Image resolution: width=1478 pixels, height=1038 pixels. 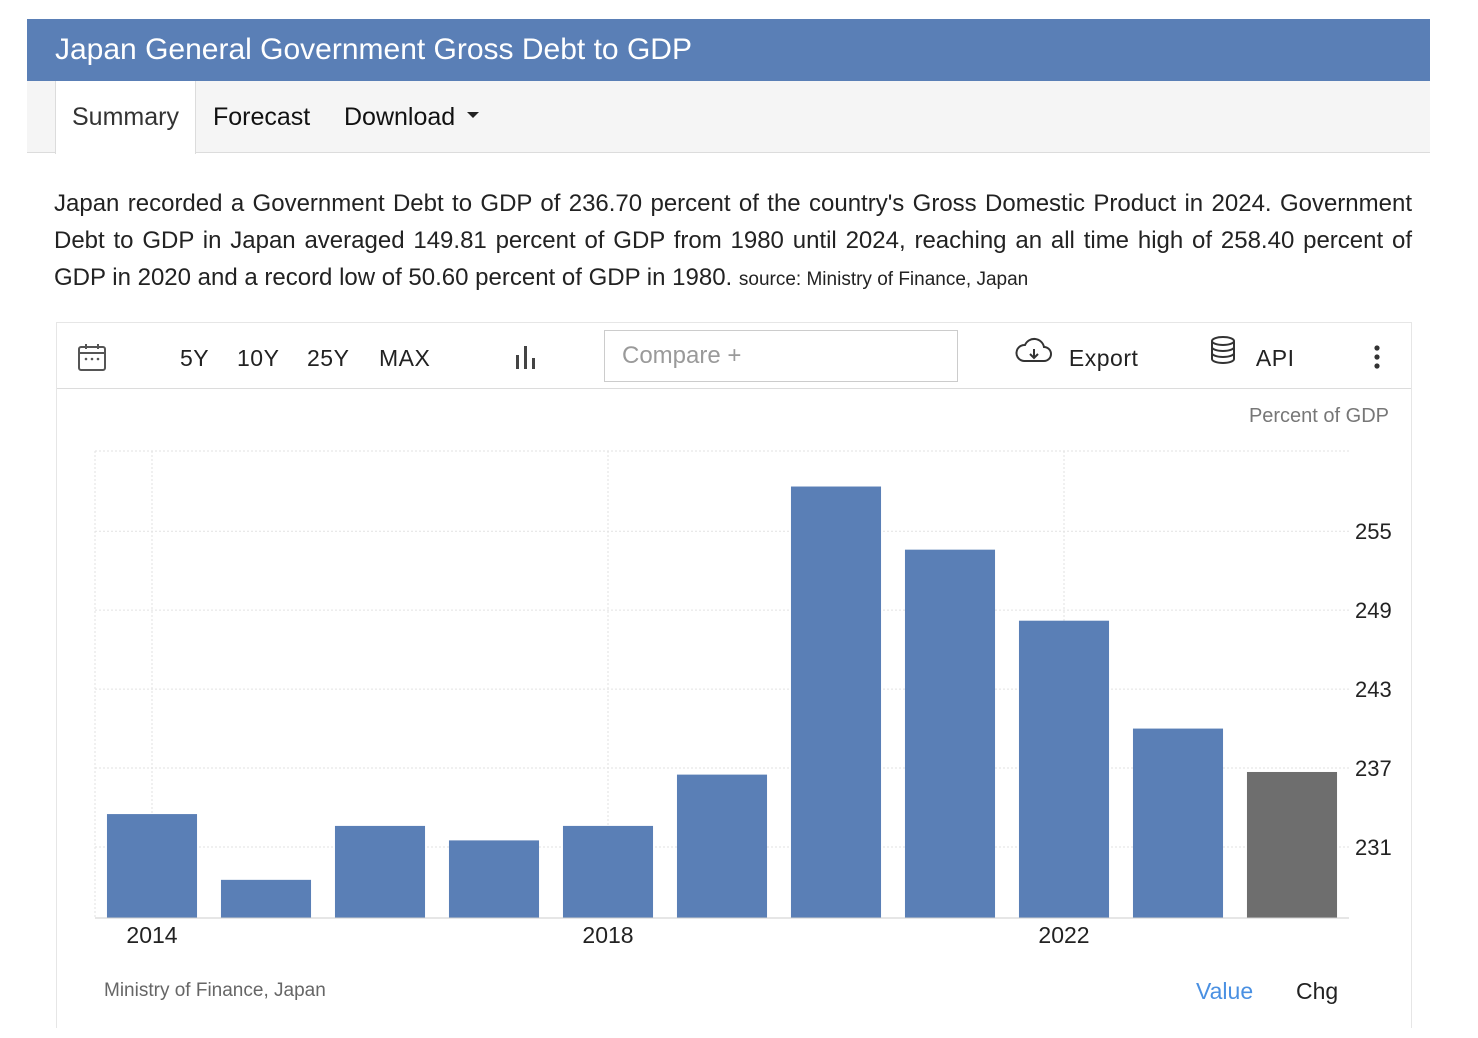 I want to click on tab-forecast: Forecast, so click(x=262, y=117).